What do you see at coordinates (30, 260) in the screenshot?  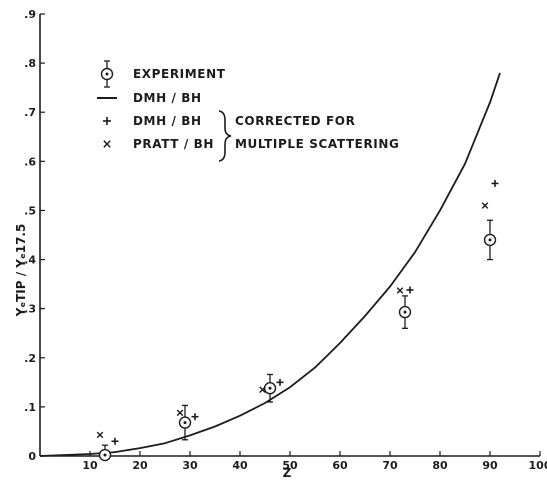 I see `y-tick-label-4: .4` at bounding box center [30, 260].